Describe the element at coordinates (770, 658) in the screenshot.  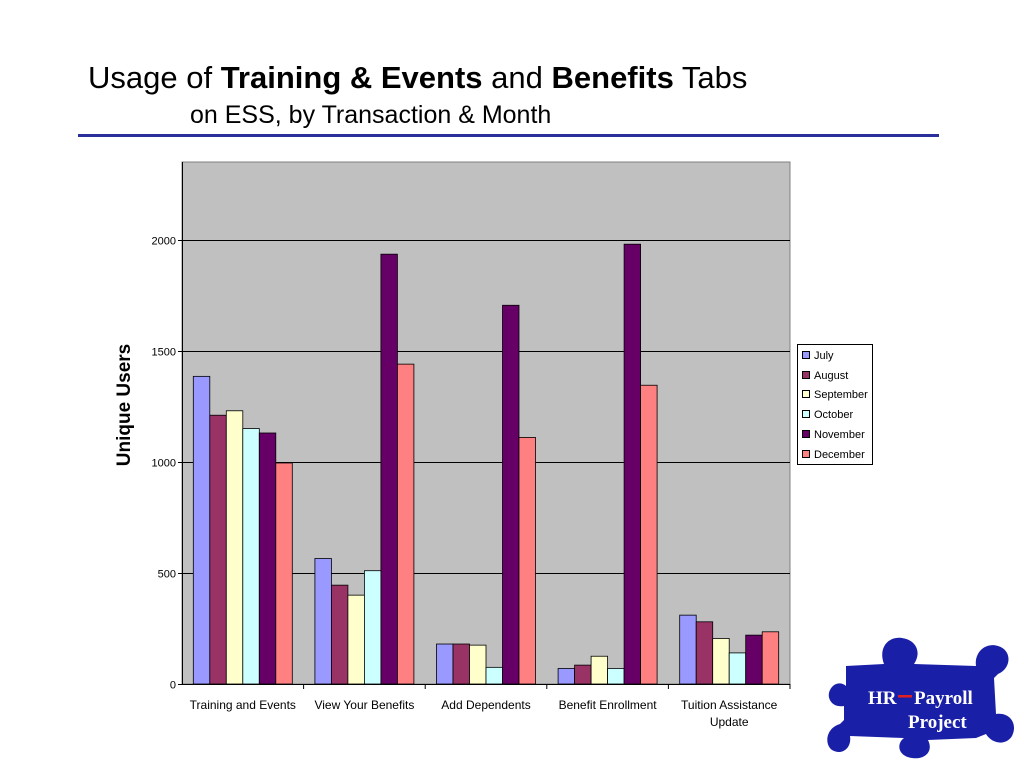
I see `bar-tuition-assistance-update-december` at that location.